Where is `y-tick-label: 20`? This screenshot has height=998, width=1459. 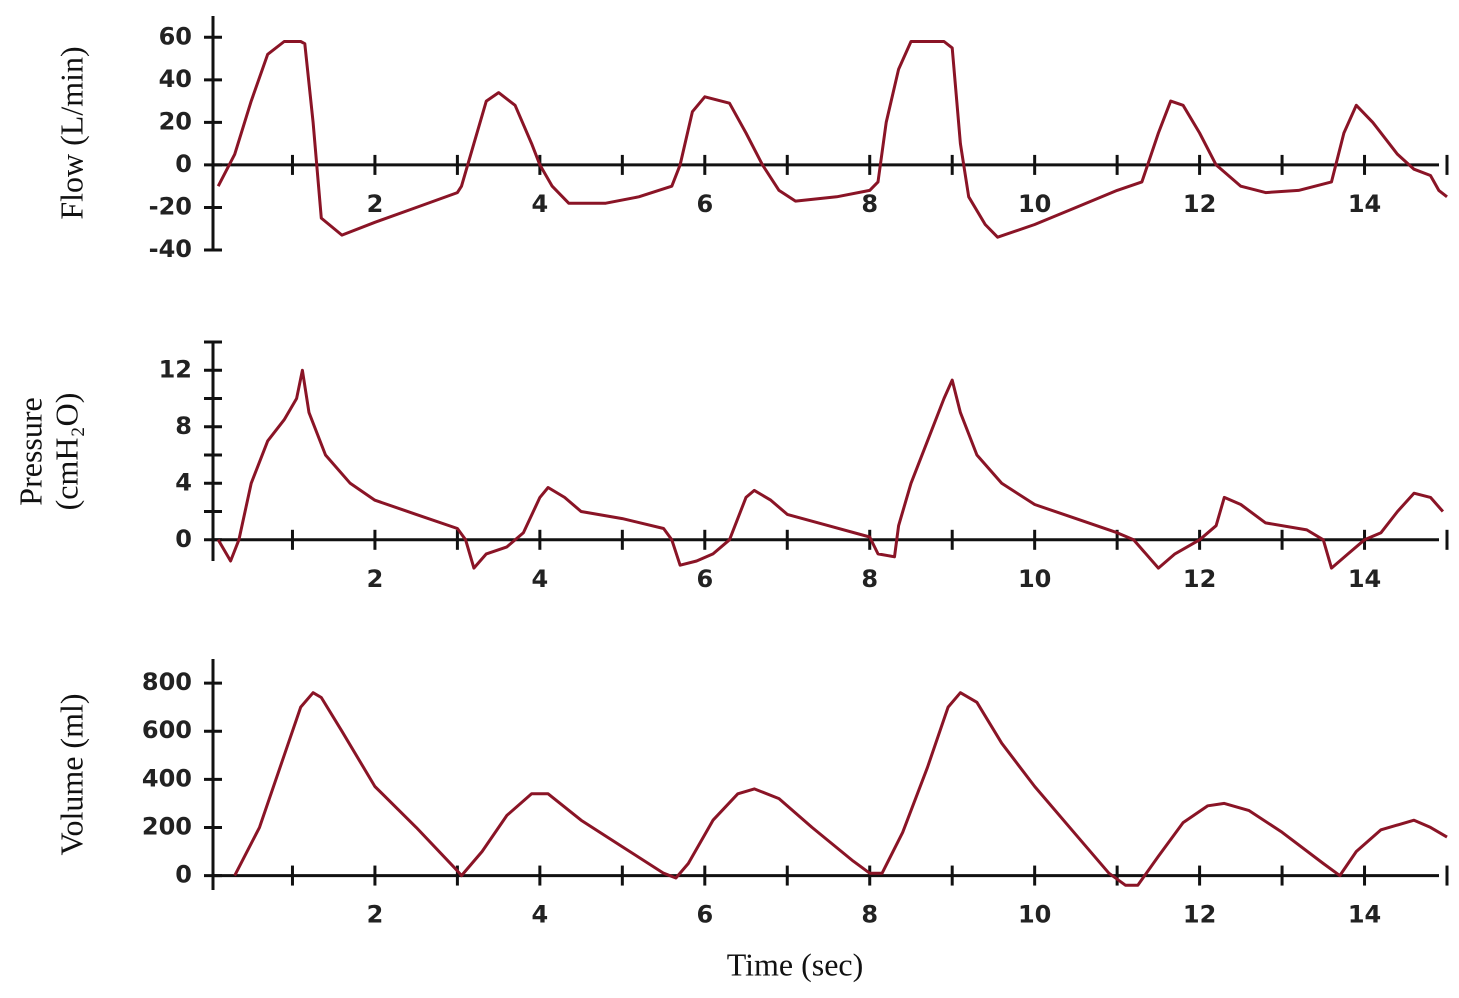
y-tick-label: 20 is located at coordinates (175, 121).